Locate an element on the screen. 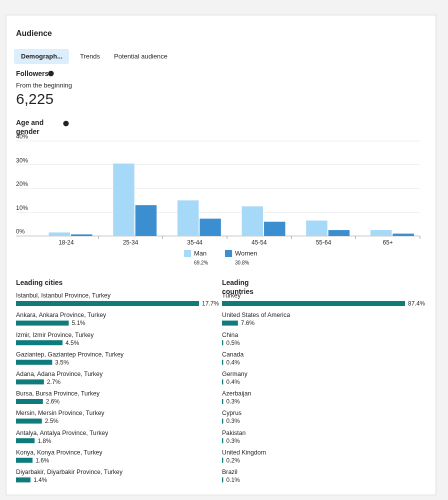 Image resolution: width=448 pixels, height=500 pixels. followers-subtitle: From the beginning is located at coordinates (44, 86).